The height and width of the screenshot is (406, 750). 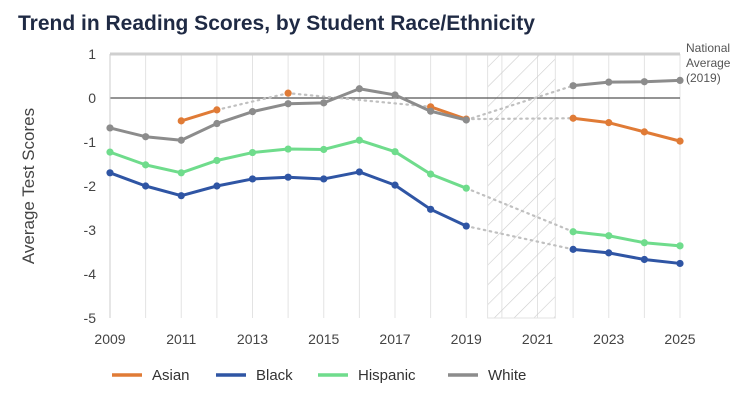 I want to click on y-tick-label: 0, so click(x=92, y=98).